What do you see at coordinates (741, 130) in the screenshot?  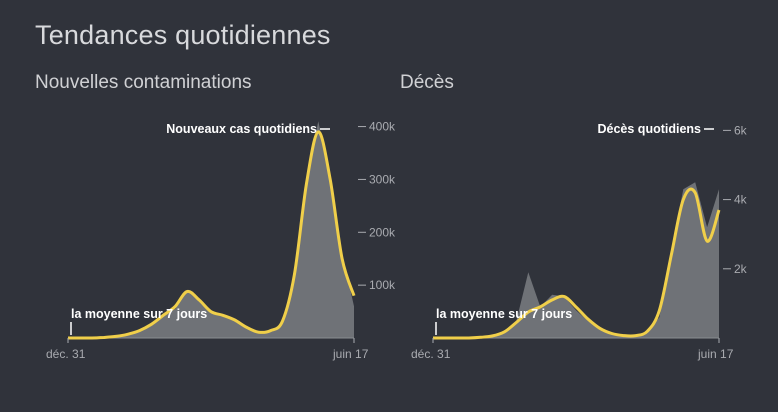 I see `y-tick-label: 6k` at bounding box center [741, 130].